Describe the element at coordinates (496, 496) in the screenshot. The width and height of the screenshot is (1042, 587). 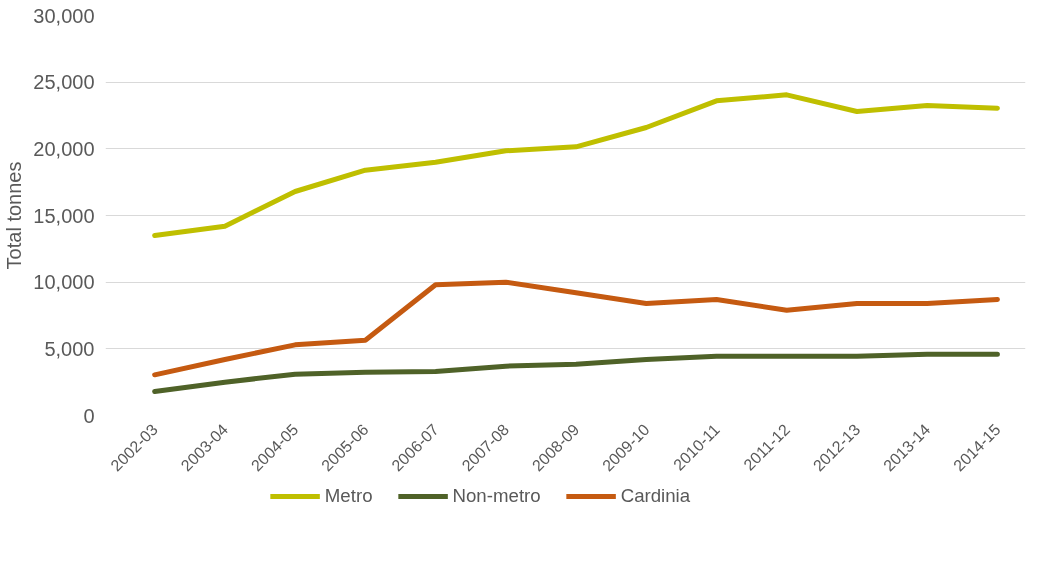
I see `legend-label: Non-metro` at that location.